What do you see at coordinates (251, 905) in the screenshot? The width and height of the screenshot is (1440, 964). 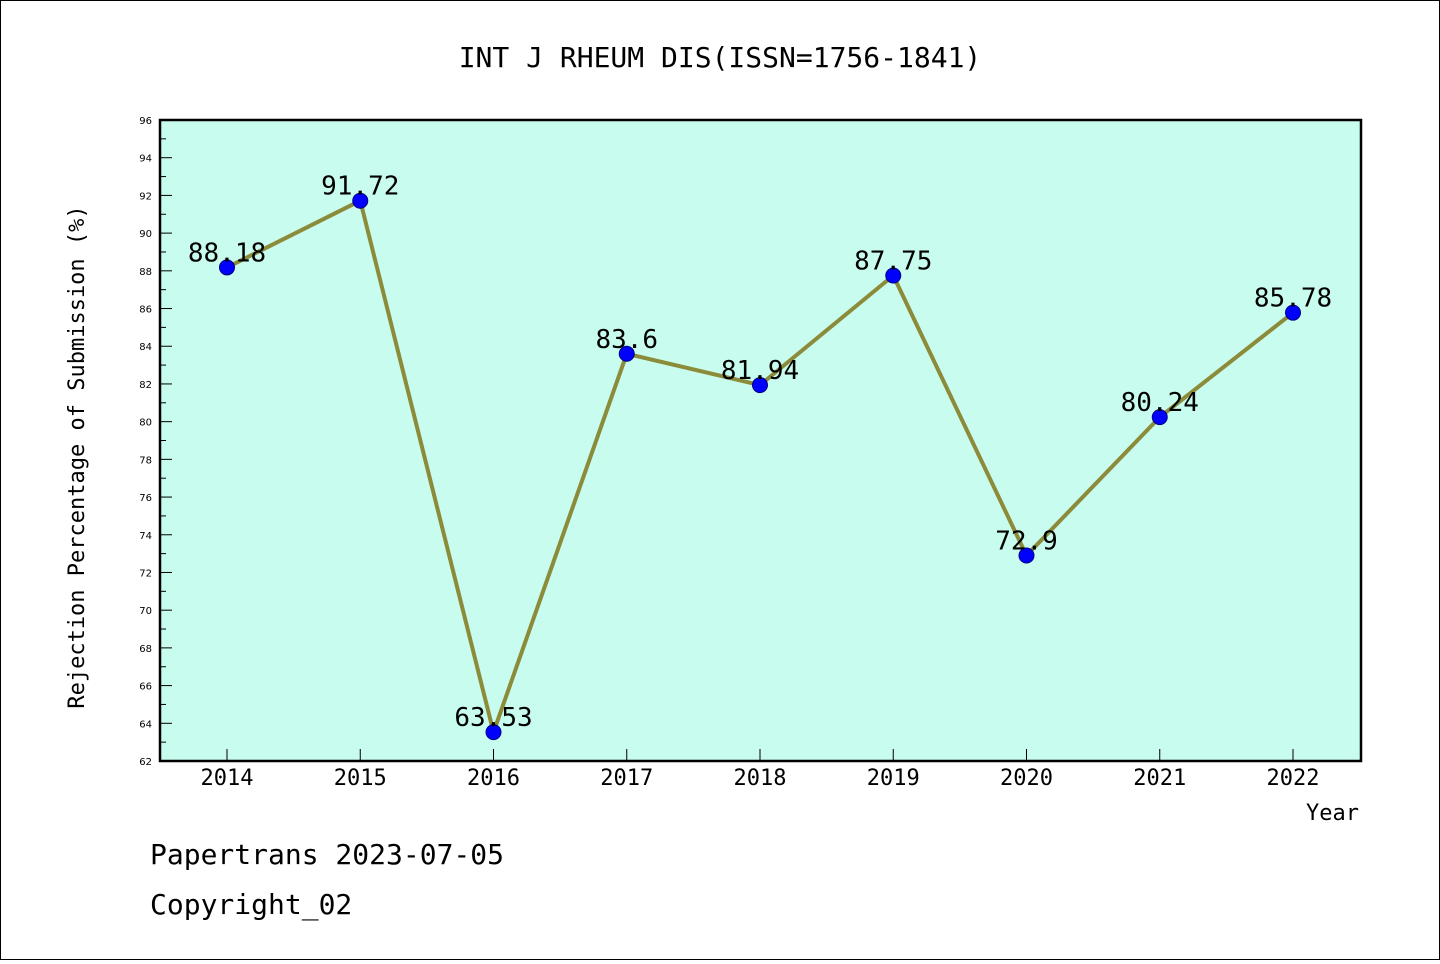 I see `footer-copyright: Copyright_02` at bounding box center [251, 905].